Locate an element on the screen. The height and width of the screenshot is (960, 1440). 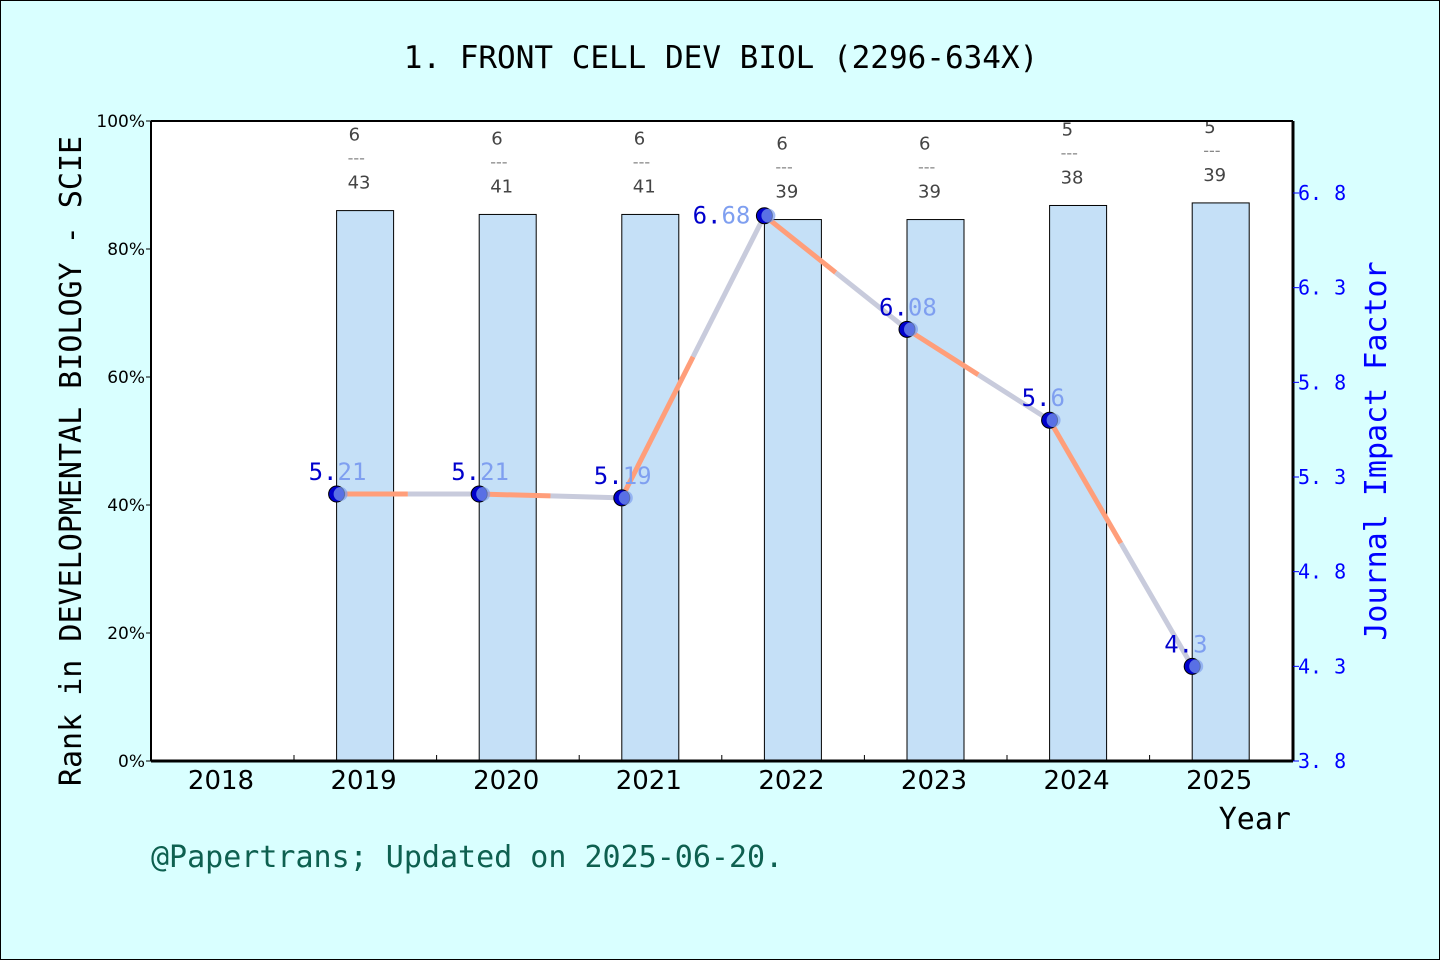
right-axis-tick-label: 6. 8 is located at coordinates (1322, 193).